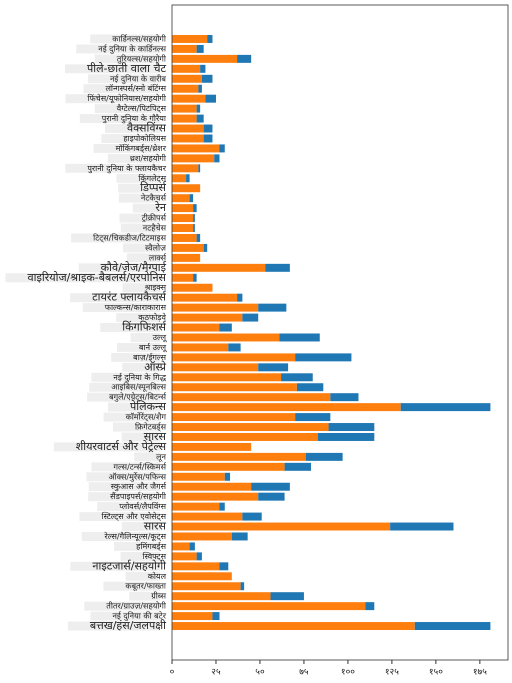  What do you see at coordinates (216, 673) in the screenshot?
I see `x-tick-label: २५` at bounding box center [216, 673].